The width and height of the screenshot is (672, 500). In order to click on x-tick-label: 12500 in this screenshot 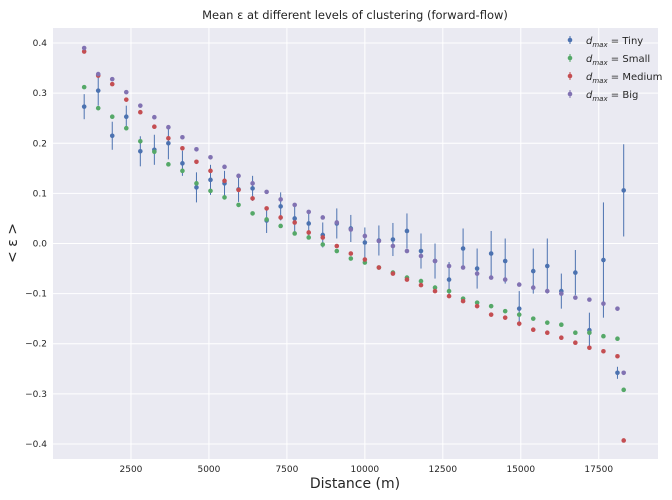, I will do `click(442, 470)`.